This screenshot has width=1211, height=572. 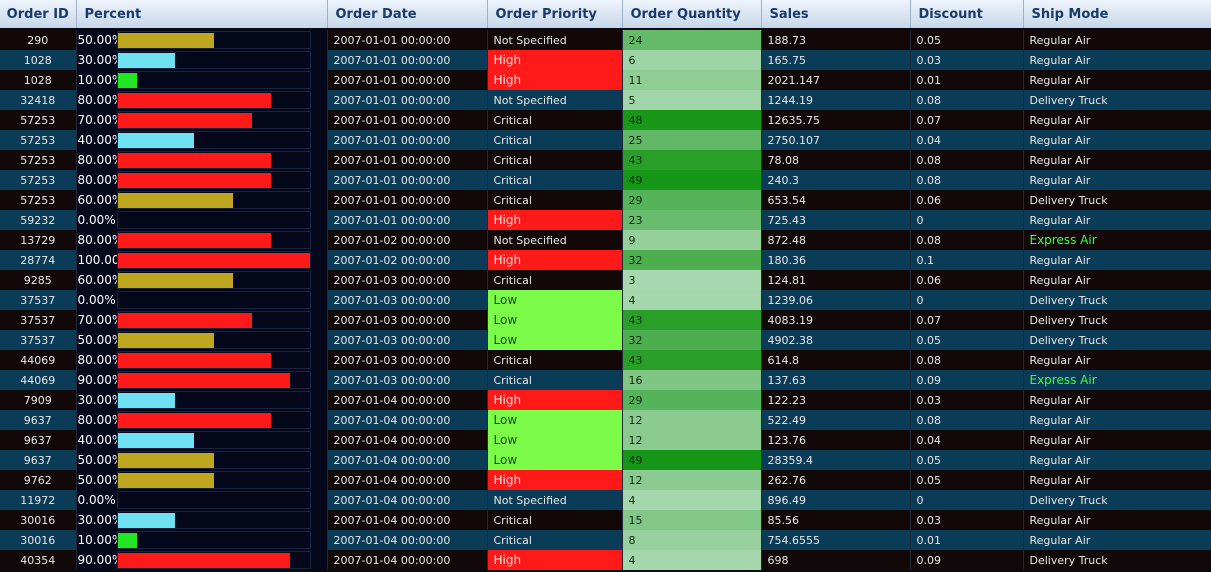 I want to click on percent-label: 50.00%, so click(x=97, y=40).